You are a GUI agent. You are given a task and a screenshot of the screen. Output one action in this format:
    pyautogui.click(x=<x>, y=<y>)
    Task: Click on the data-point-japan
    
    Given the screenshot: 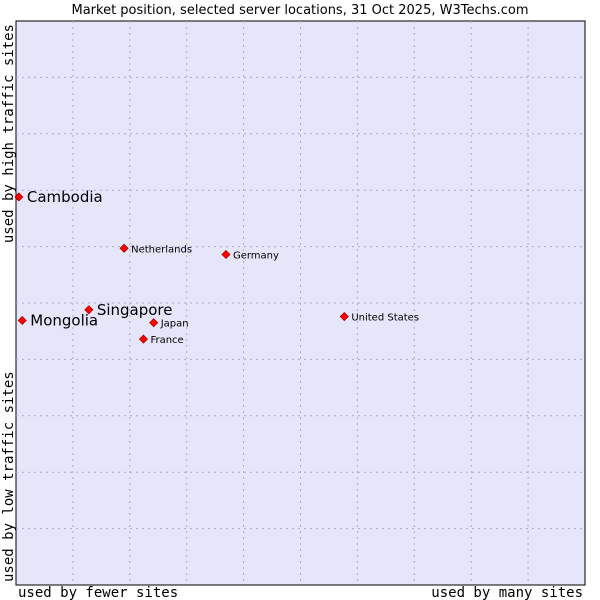 What is the action you would take?
    pyautogui.click(x=154, y=323)
    